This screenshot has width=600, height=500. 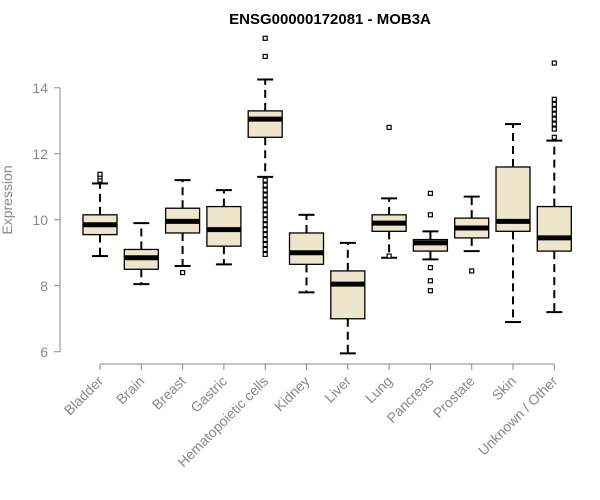 I want to click on box-prostate, so click(x=472, y=234).